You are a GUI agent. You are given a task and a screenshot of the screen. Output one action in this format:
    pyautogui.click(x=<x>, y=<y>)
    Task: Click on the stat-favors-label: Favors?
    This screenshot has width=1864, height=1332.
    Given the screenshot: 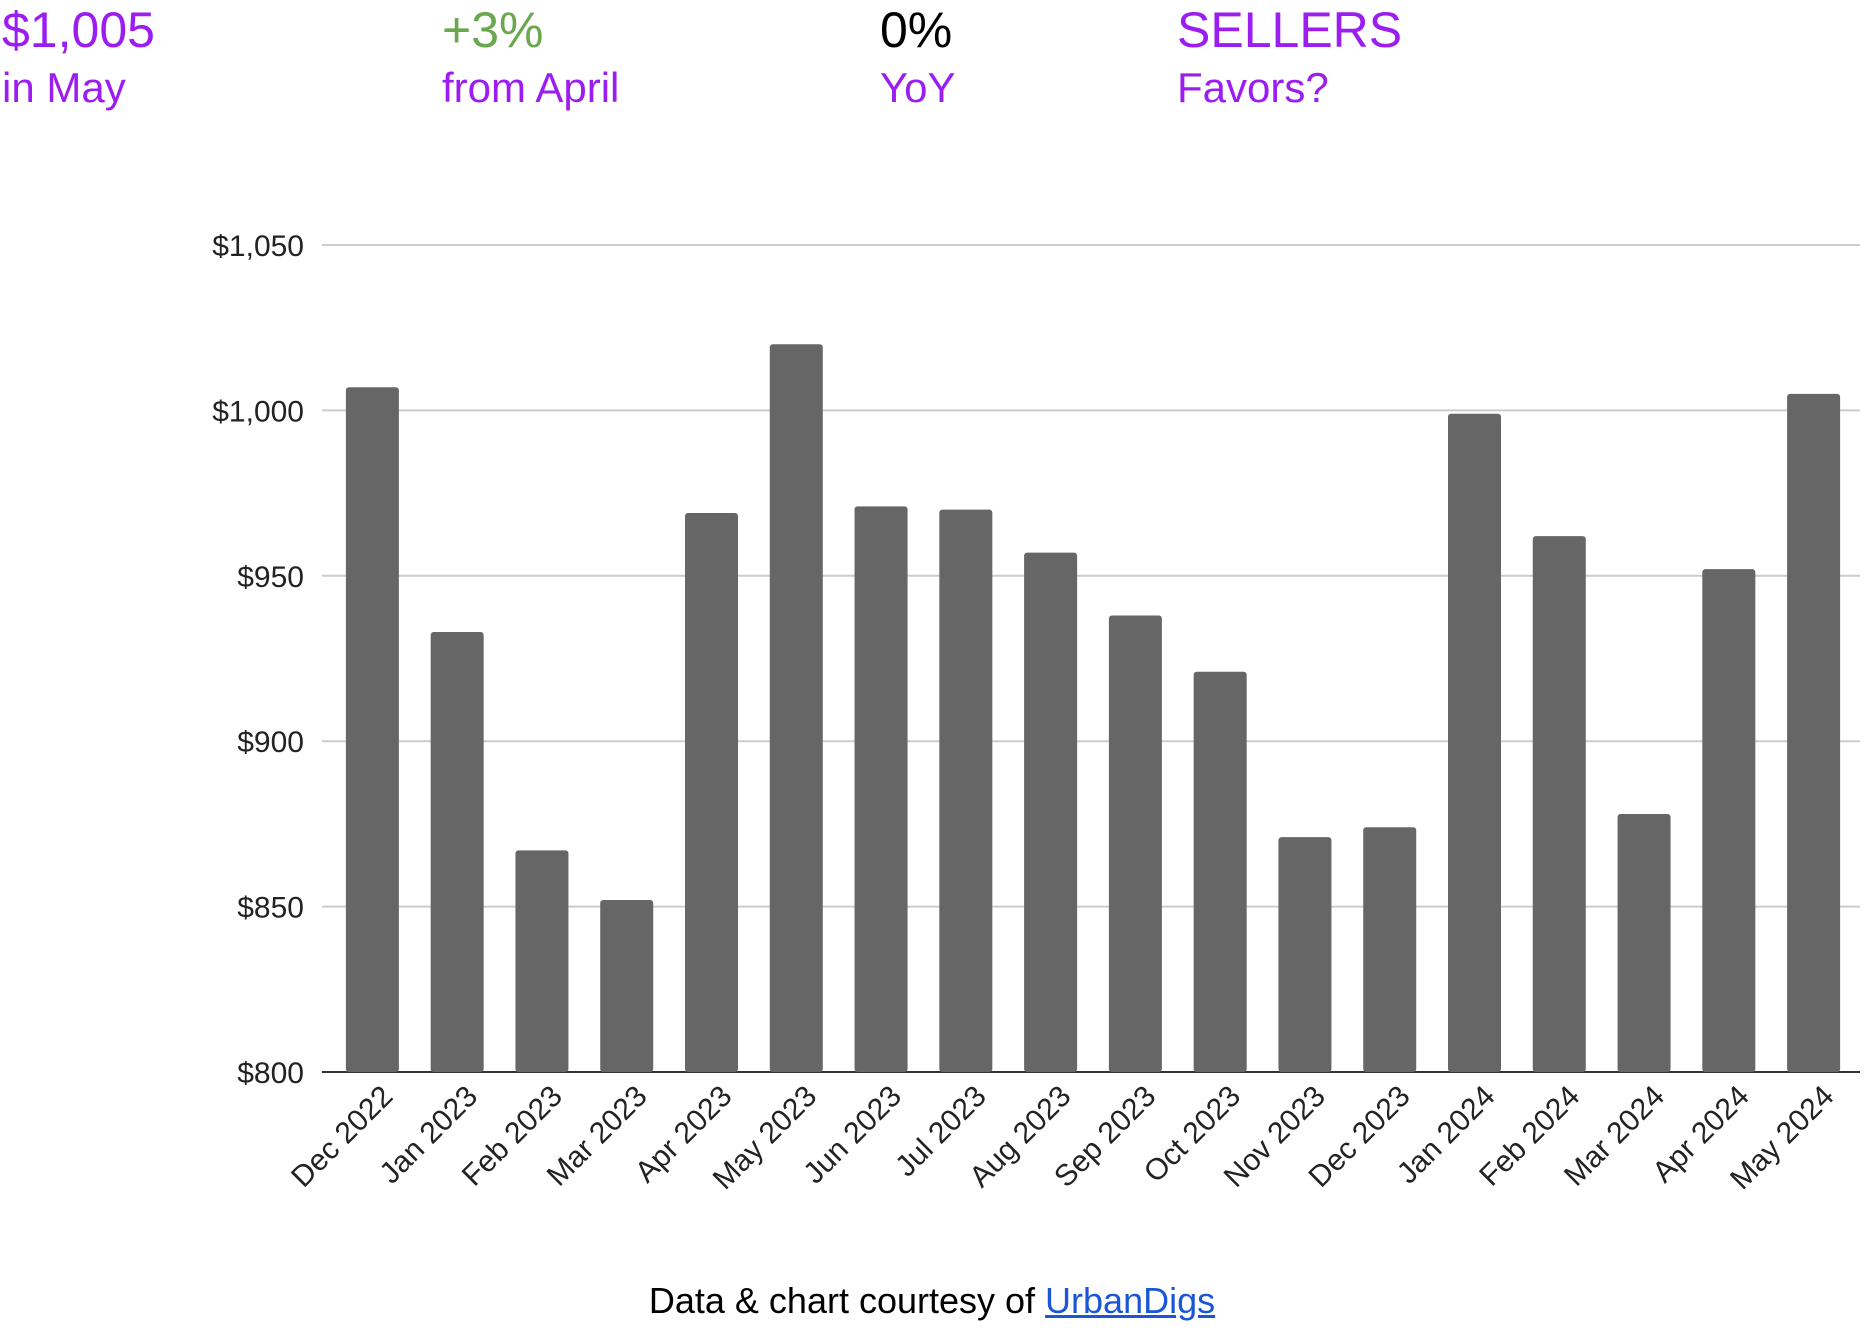 What is the action you would take?
    pyautogui.click(x=1253, y=87)
    